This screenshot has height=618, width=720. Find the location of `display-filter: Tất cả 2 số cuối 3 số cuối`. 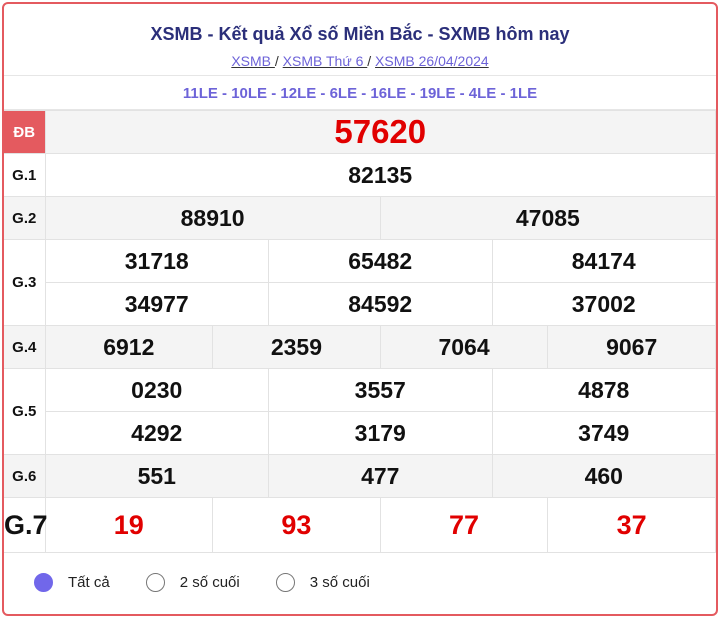

display-filter: Tất cả 2 số cuối 3 số cuối is located at coordinates (360, 582).